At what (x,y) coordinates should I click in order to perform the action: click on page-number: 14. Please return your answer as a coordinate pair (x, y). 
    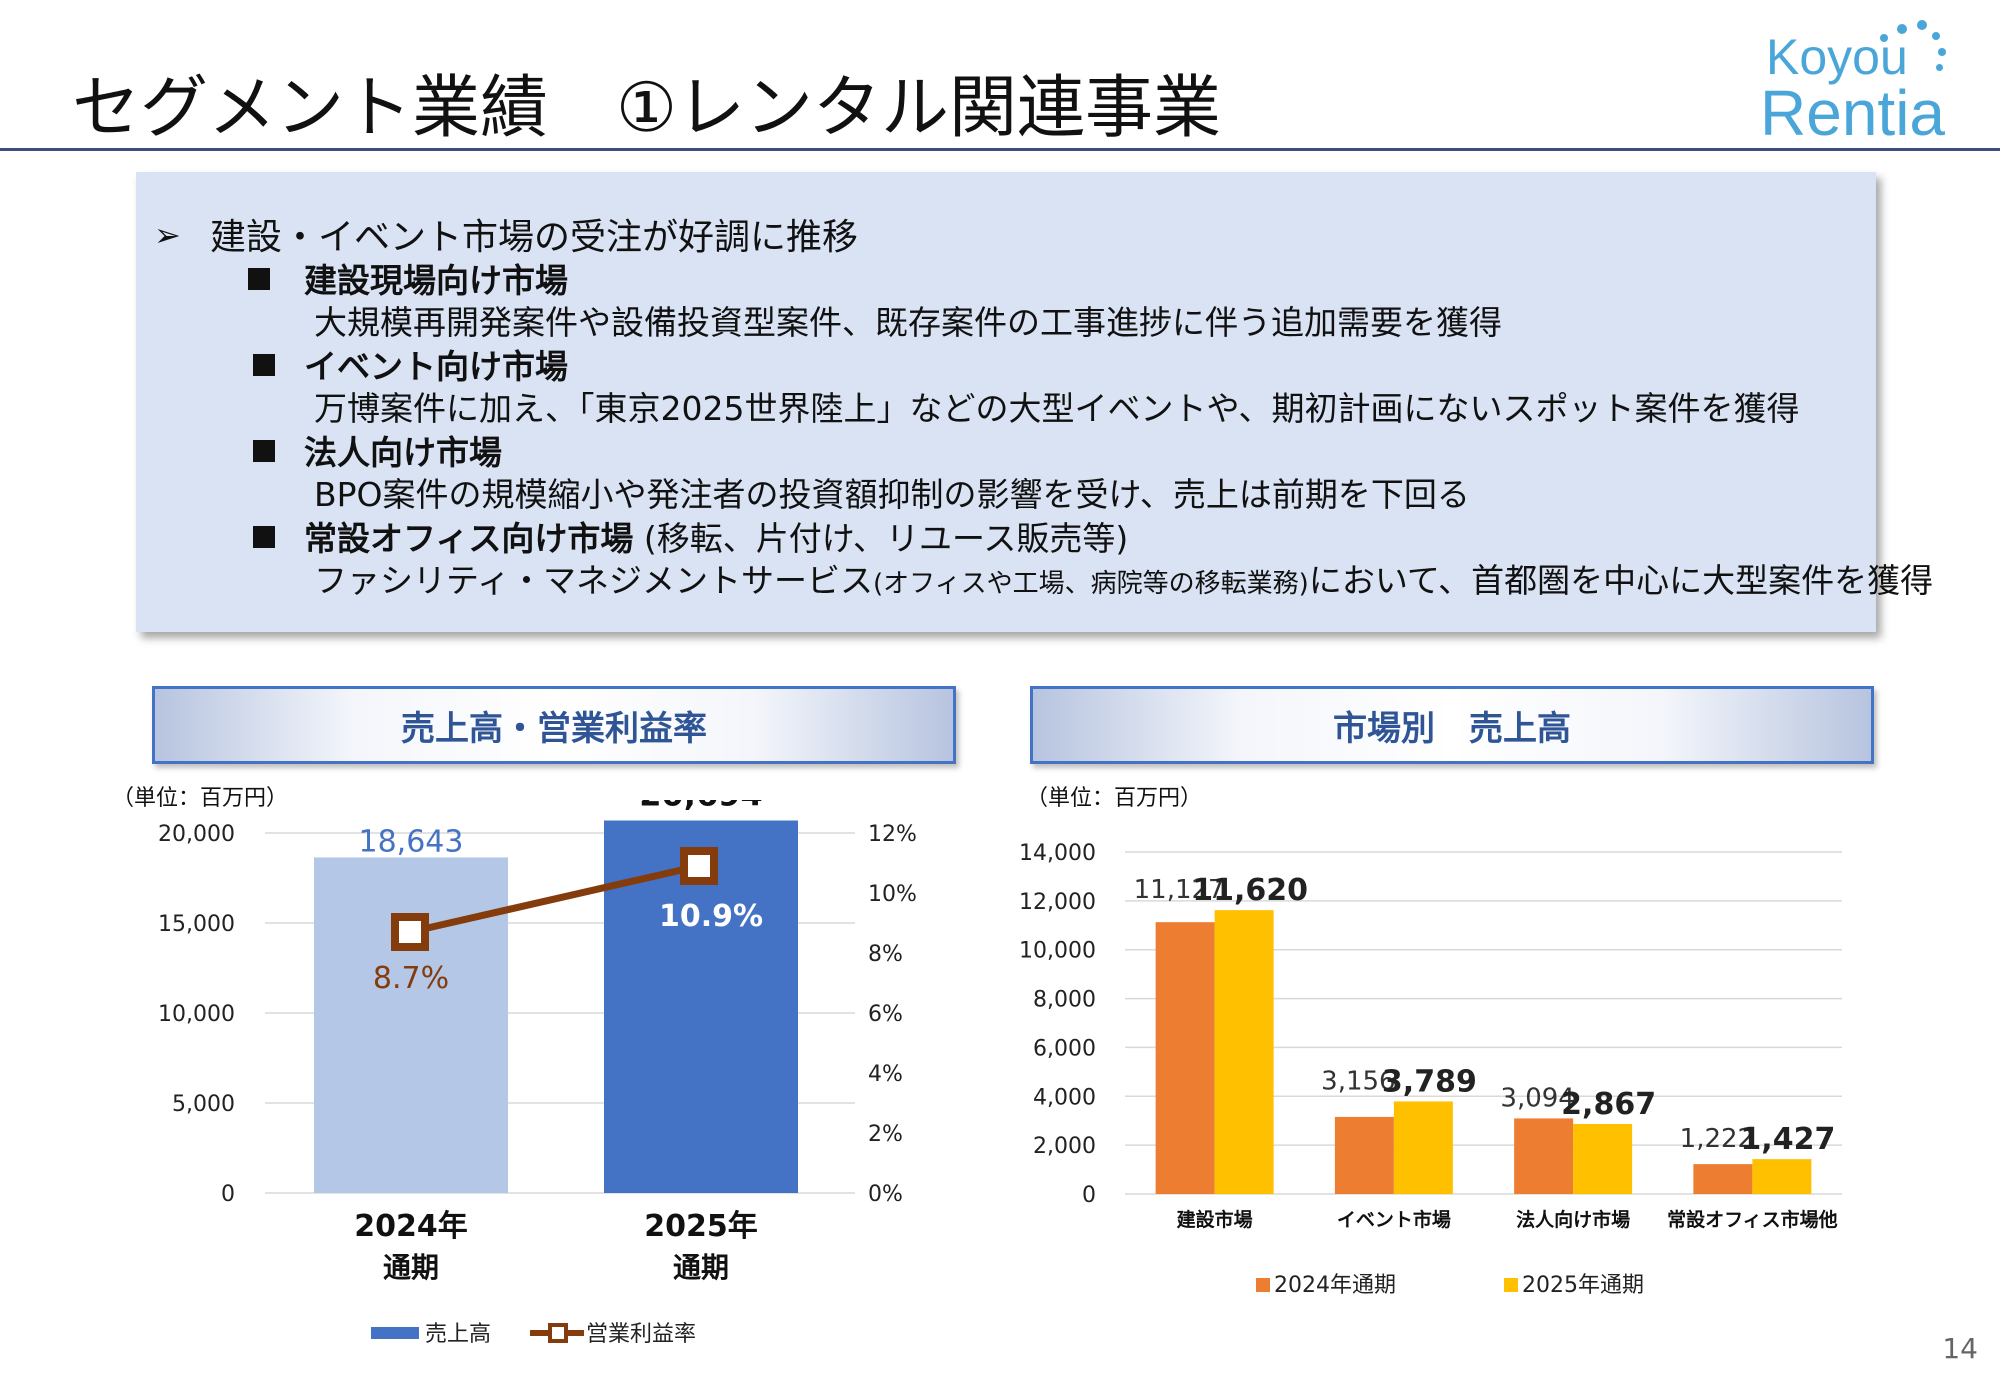
    Looking at the image, I should click on (1960, 1348).